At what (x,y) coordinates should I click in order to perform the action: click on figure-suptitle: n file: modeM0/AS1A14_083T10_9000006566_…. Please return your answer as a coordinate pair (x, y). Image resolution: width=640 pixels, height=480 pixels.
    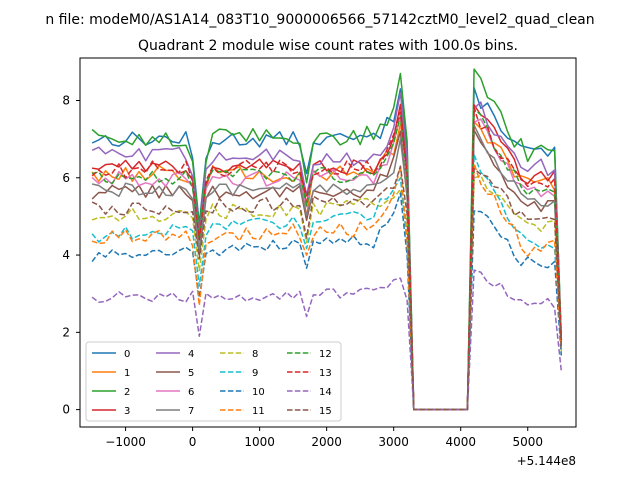
    Looking at the image, I should click on (319, 20).